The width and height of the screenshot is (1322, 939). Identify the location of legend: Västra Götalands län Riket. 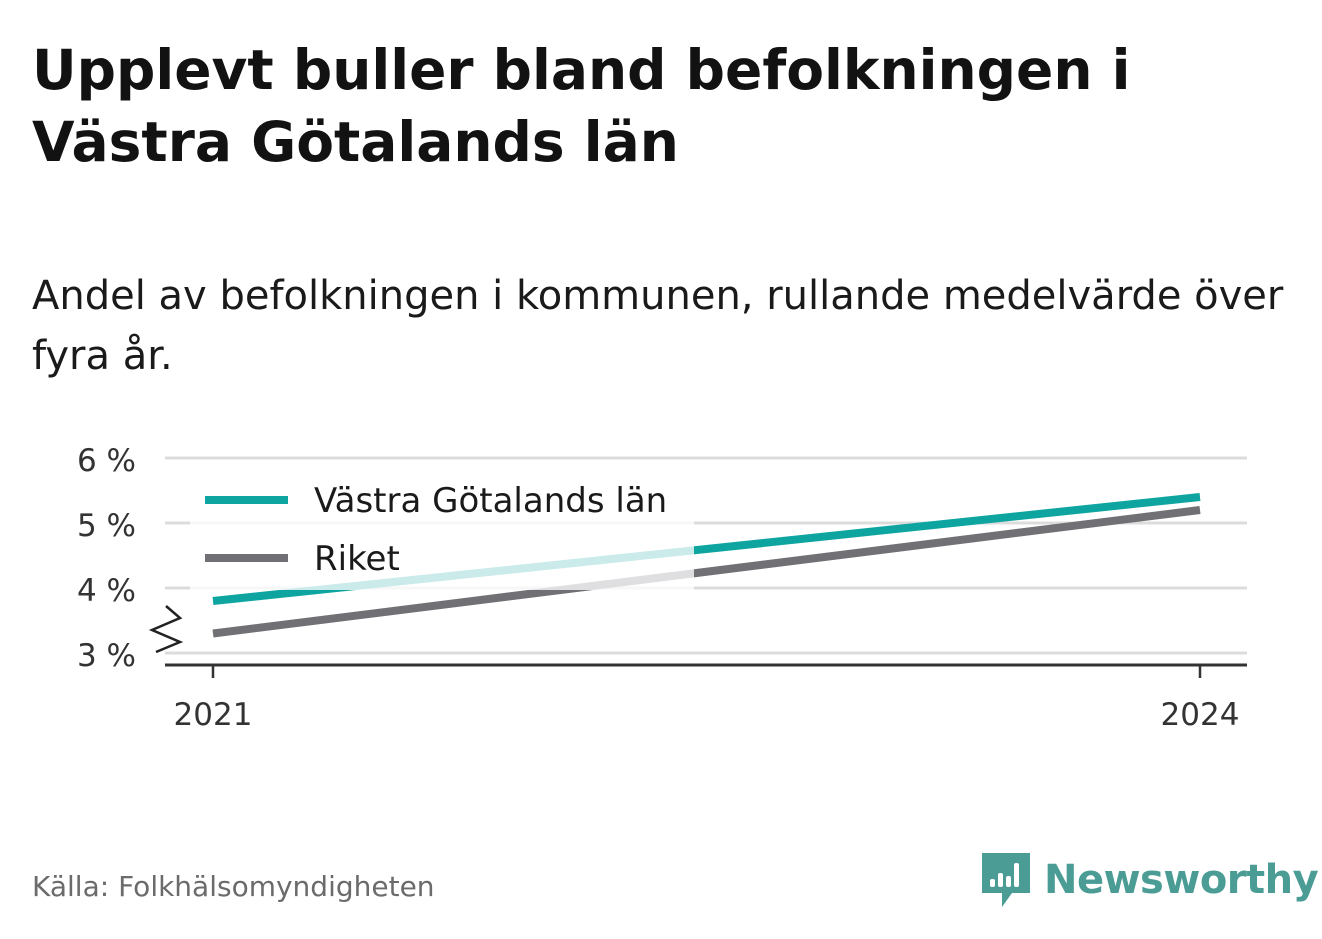
(442, 530).